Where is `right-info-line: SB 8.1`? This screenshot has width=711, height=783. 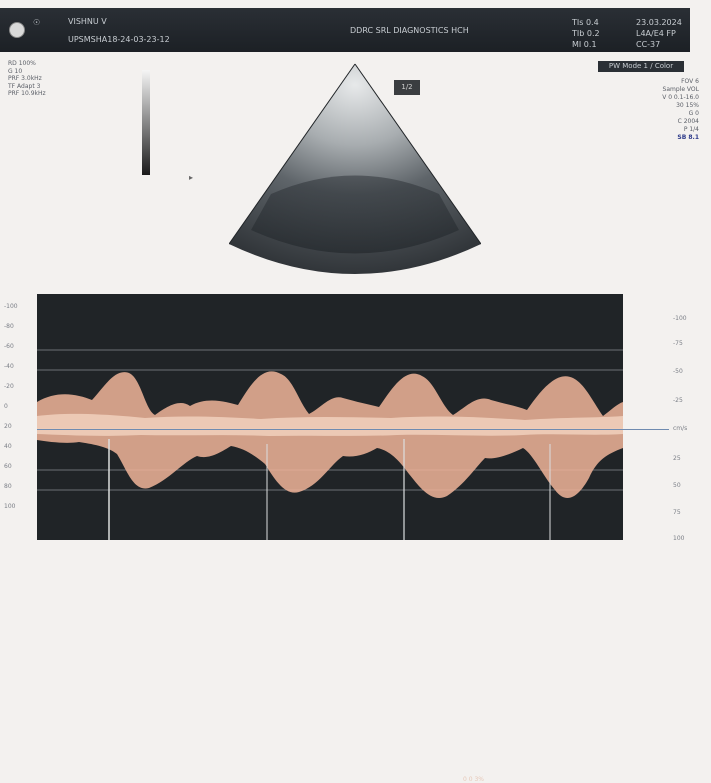 right-info-line: SB 8.1 is located at coordinates (688, 137).